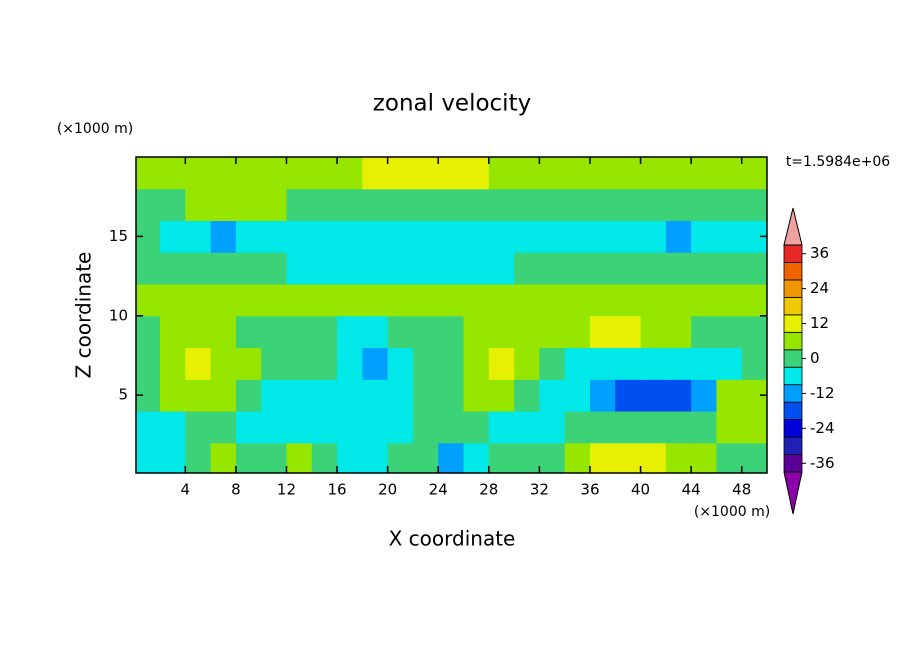 The image size is (904, 654). What do you see at coordinates (84, 315) in the screenshot?
I see `y-axis-label: Z coordinate` at bounding box center [84, 315].